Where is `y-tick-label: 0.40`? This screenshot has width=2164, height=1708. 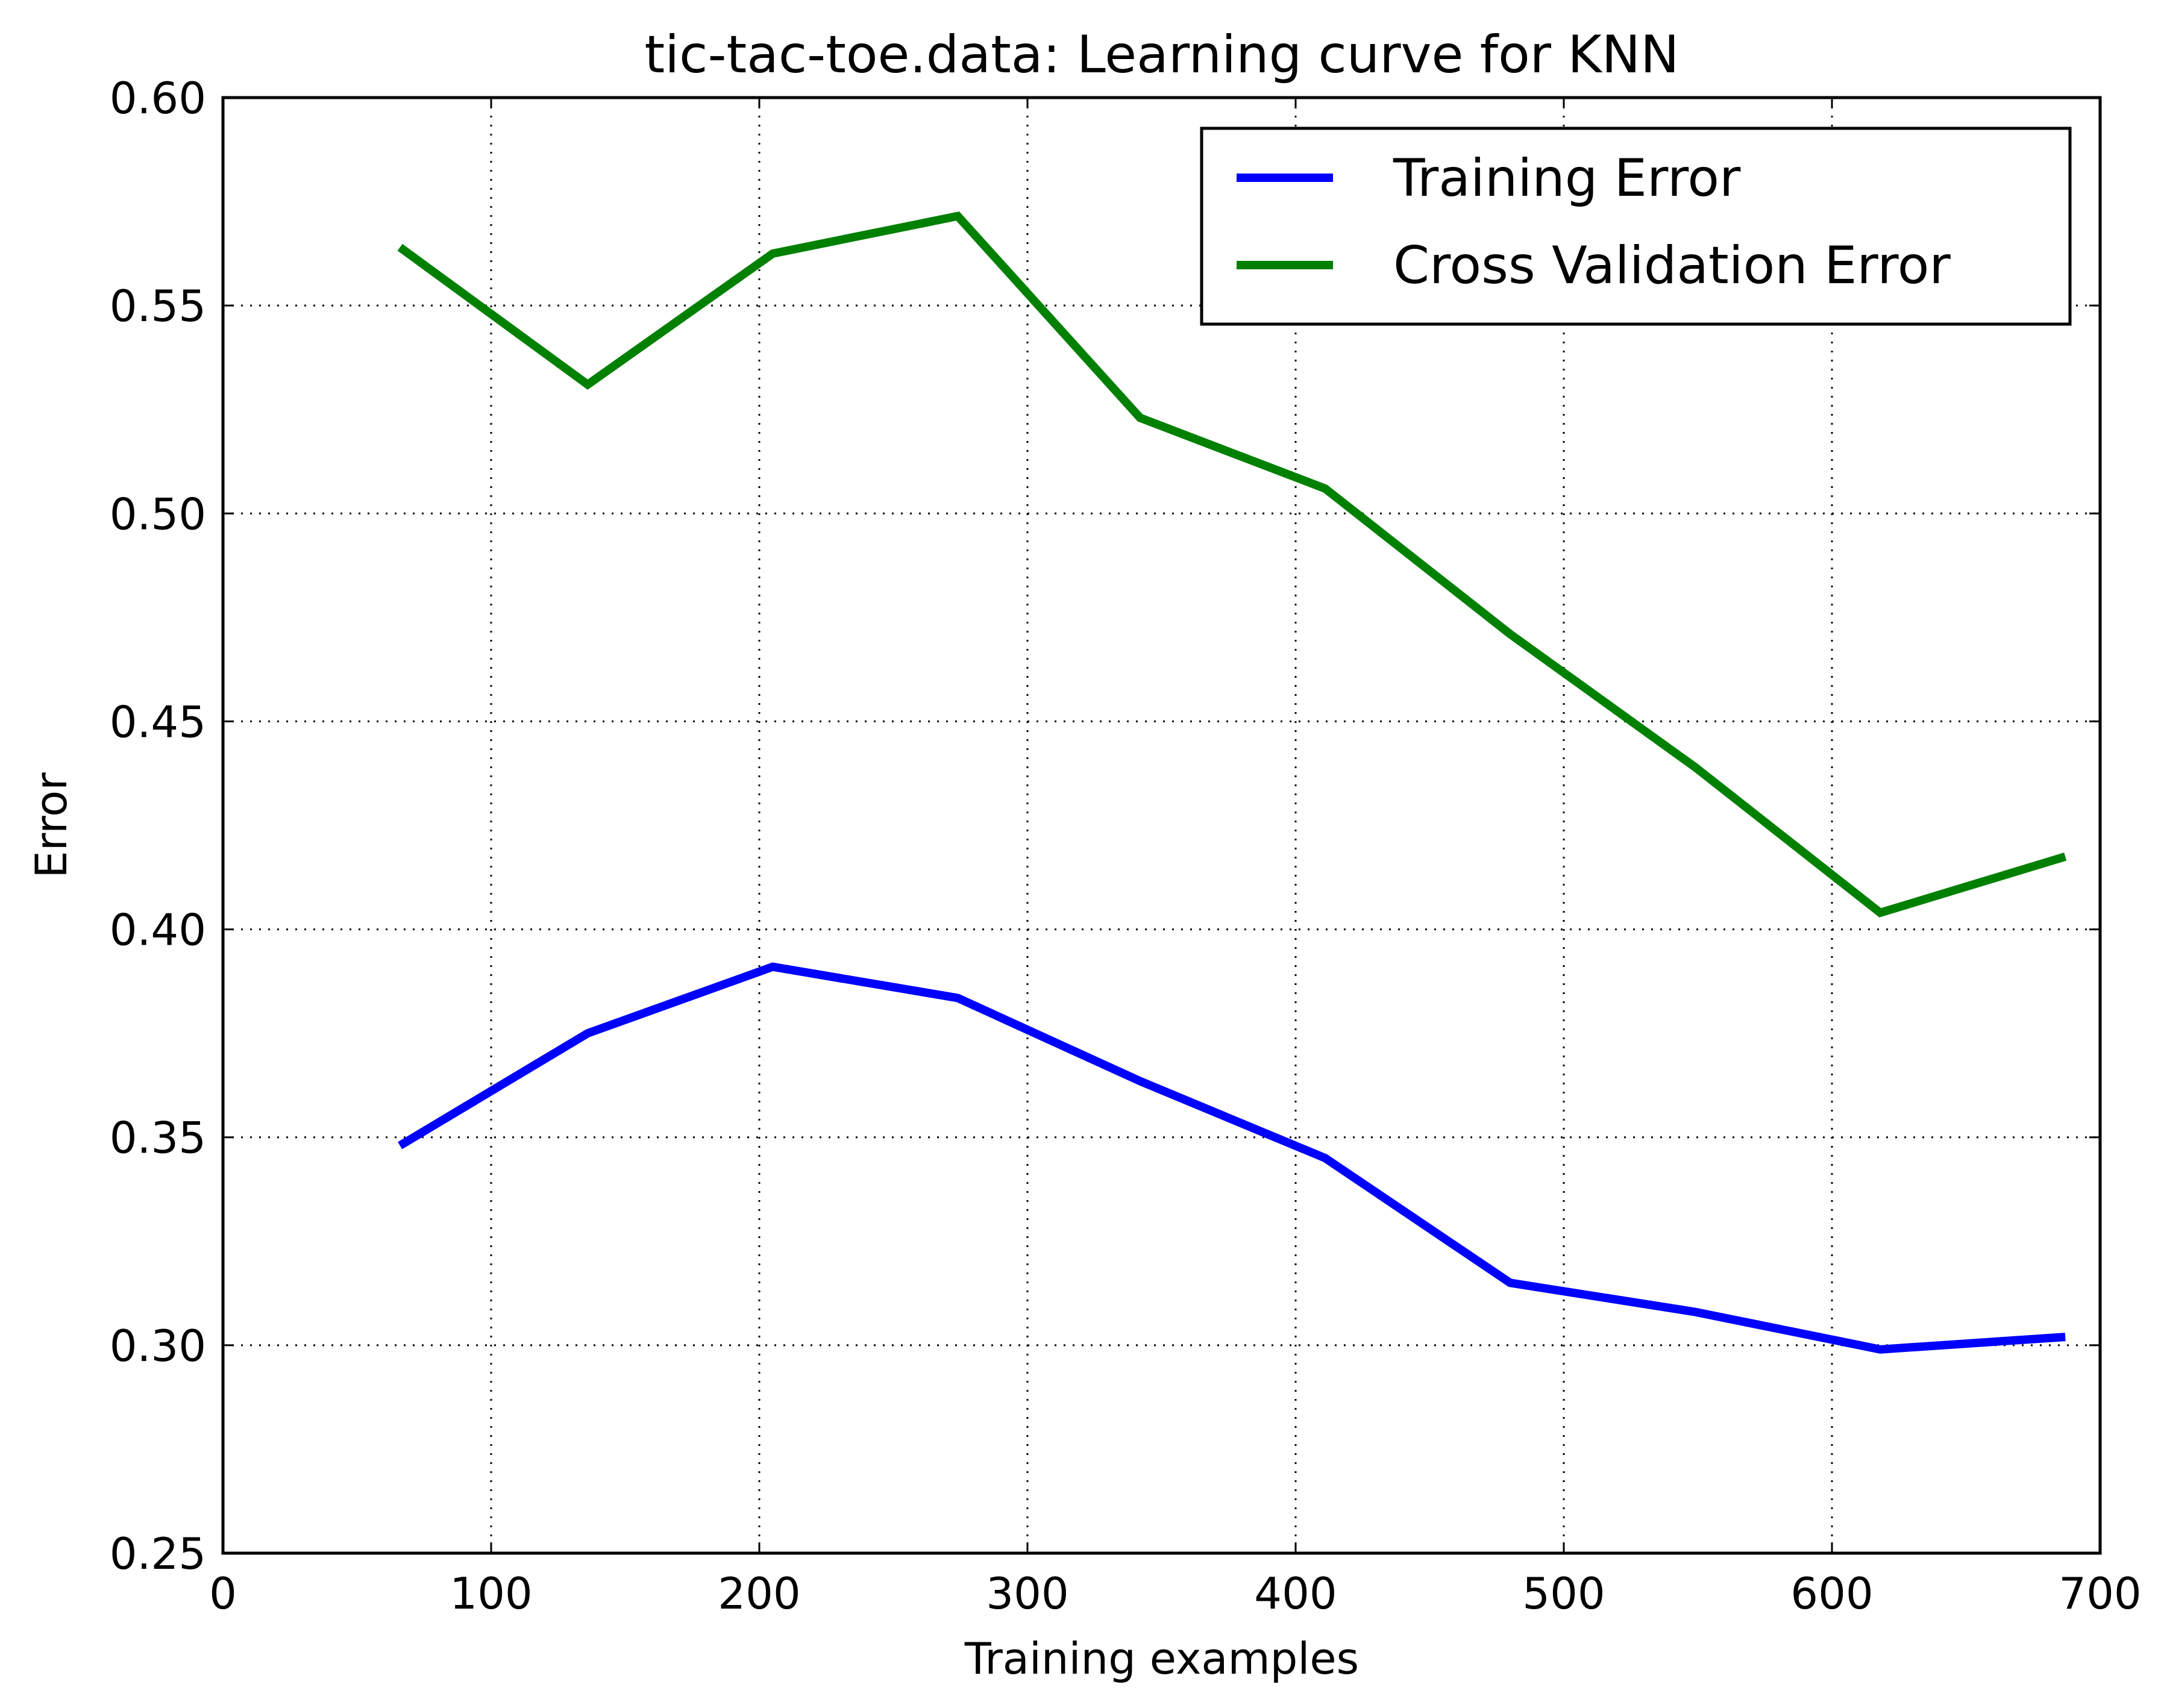 y-tick-label: 0.40 is located at coordinates (158, 930).